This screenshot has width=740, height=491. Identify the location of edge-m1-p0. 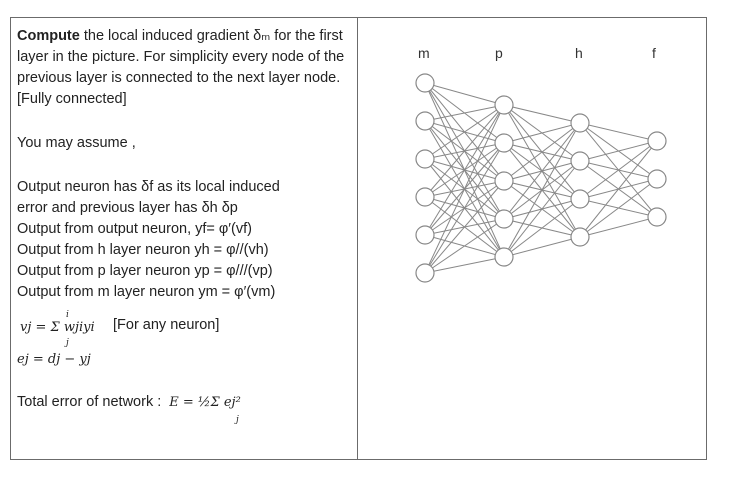
(464, 113).